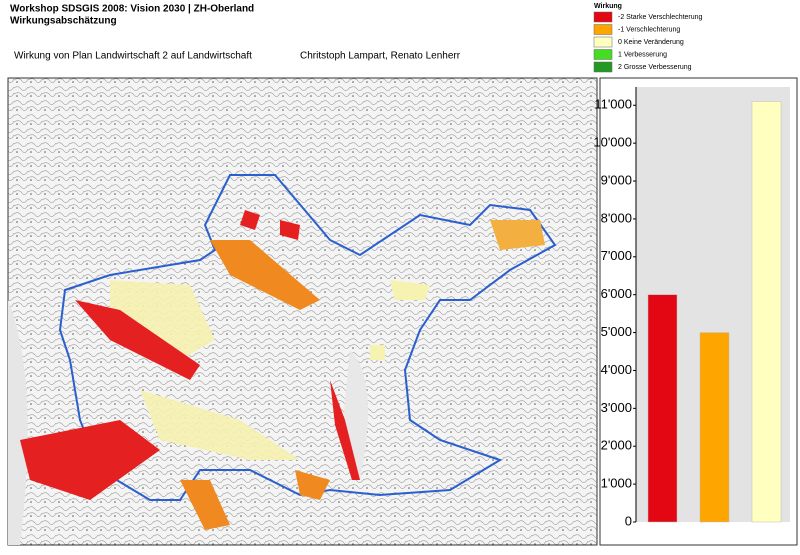 The width and height of the screenshot is (800, 555). I want to click on legend-title: Wirkung, so click(608, 6).